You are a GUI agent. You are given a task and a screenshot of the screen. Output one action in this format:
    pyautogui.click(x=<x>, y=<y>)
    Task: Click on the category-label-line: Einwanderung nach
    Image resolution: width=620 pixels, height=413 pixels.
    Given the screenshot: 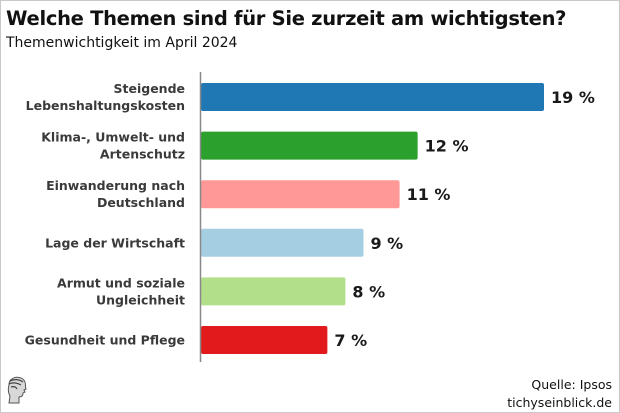 What is the action you would take?
    pyautogui.click(x=115, y=185)
    